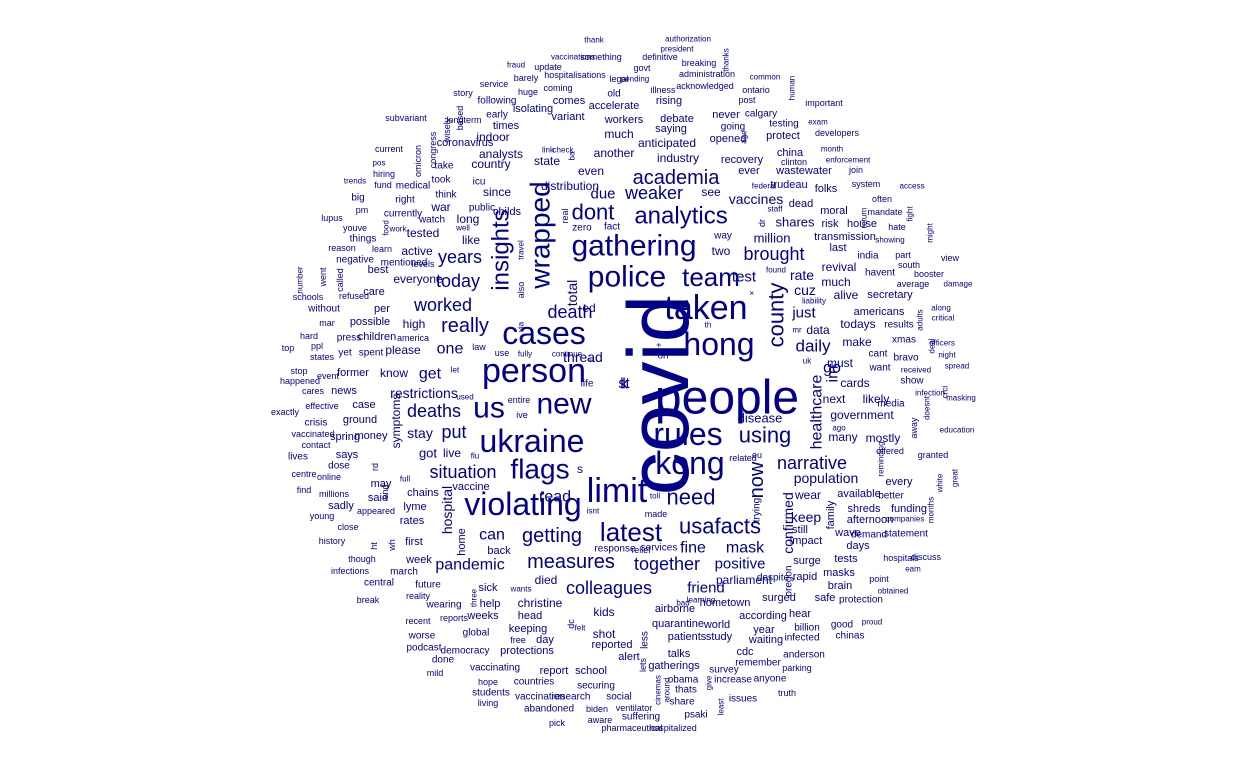 The height and width of the screenshot is (768, 1248). Describe the element at coordinates (518, 640) in the screenshot. I see `word-450: free` at that location.